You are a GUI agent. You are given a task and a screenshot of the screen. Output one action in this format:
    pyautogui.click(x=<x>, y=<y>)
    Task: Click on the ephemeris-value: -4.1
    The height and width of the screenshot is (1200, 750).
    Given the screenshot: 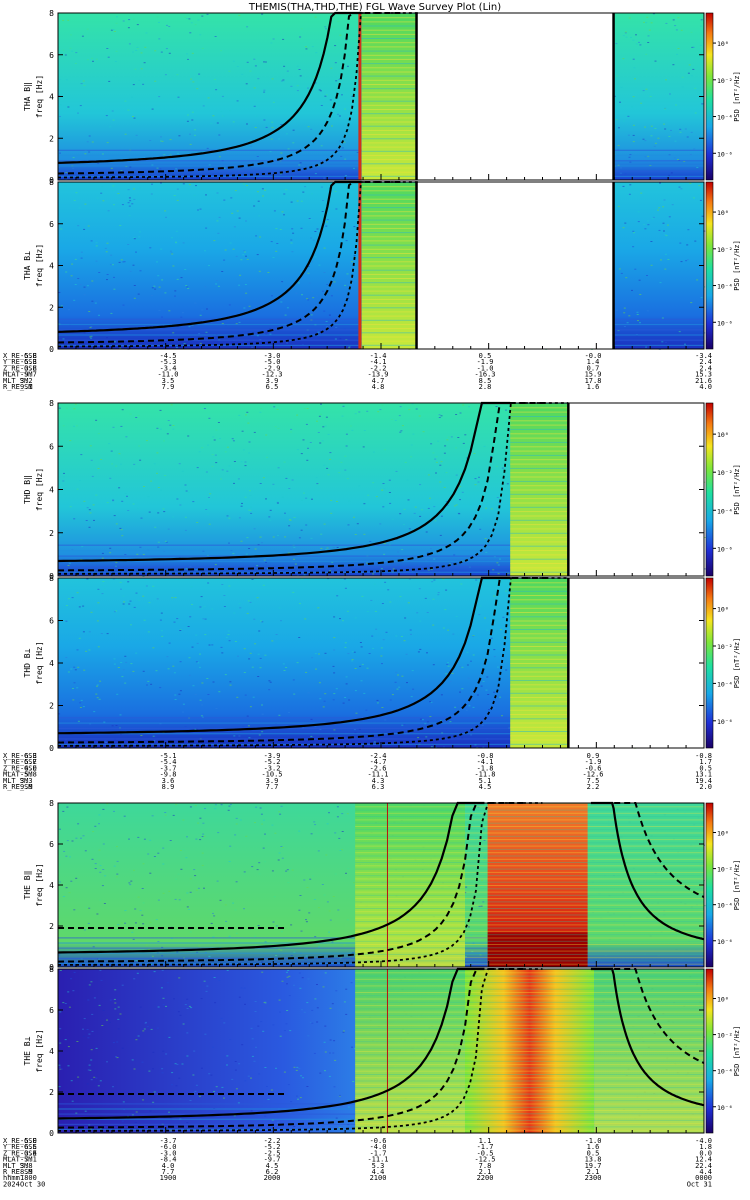 What is the action you would take?
    pyautogui.click(x=378, y=362)
    